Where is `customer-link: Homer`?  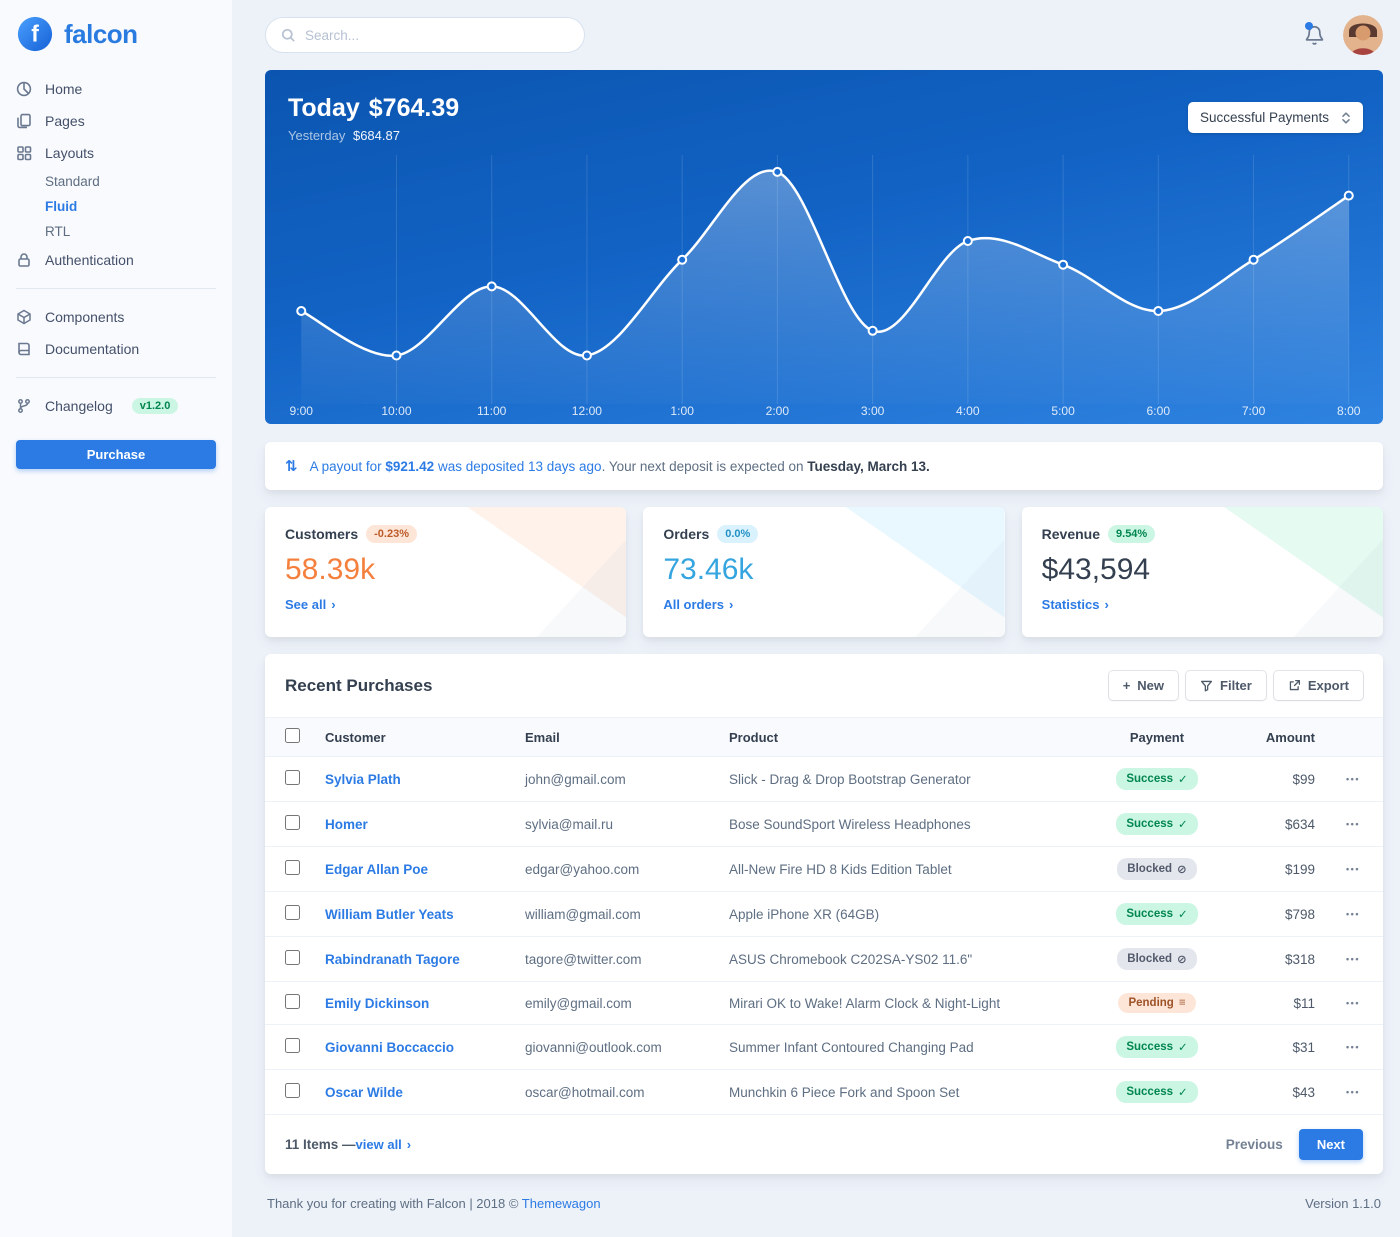 customer-link: Homer is located at coordinates (346, 824).